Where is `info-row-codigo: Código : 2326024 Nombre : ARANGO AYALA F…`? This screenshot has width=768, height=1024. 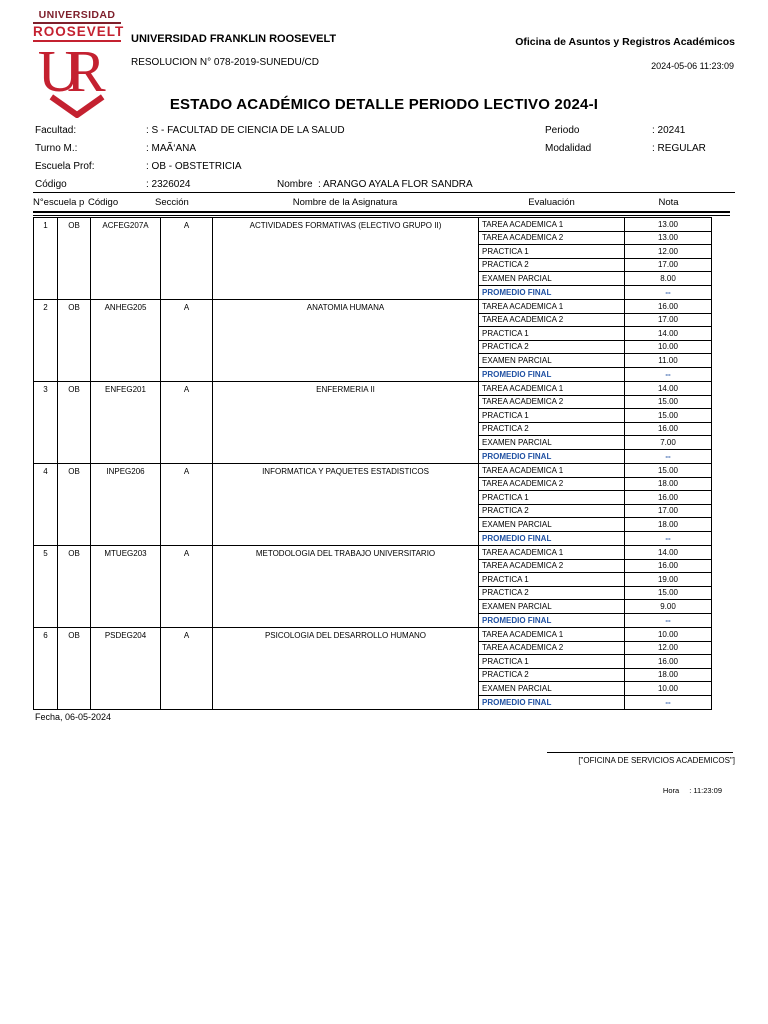
info-row-codigo: Código : 2326024 Nombre : ARANGO AYALA F… is located at coordinates (385, 185).